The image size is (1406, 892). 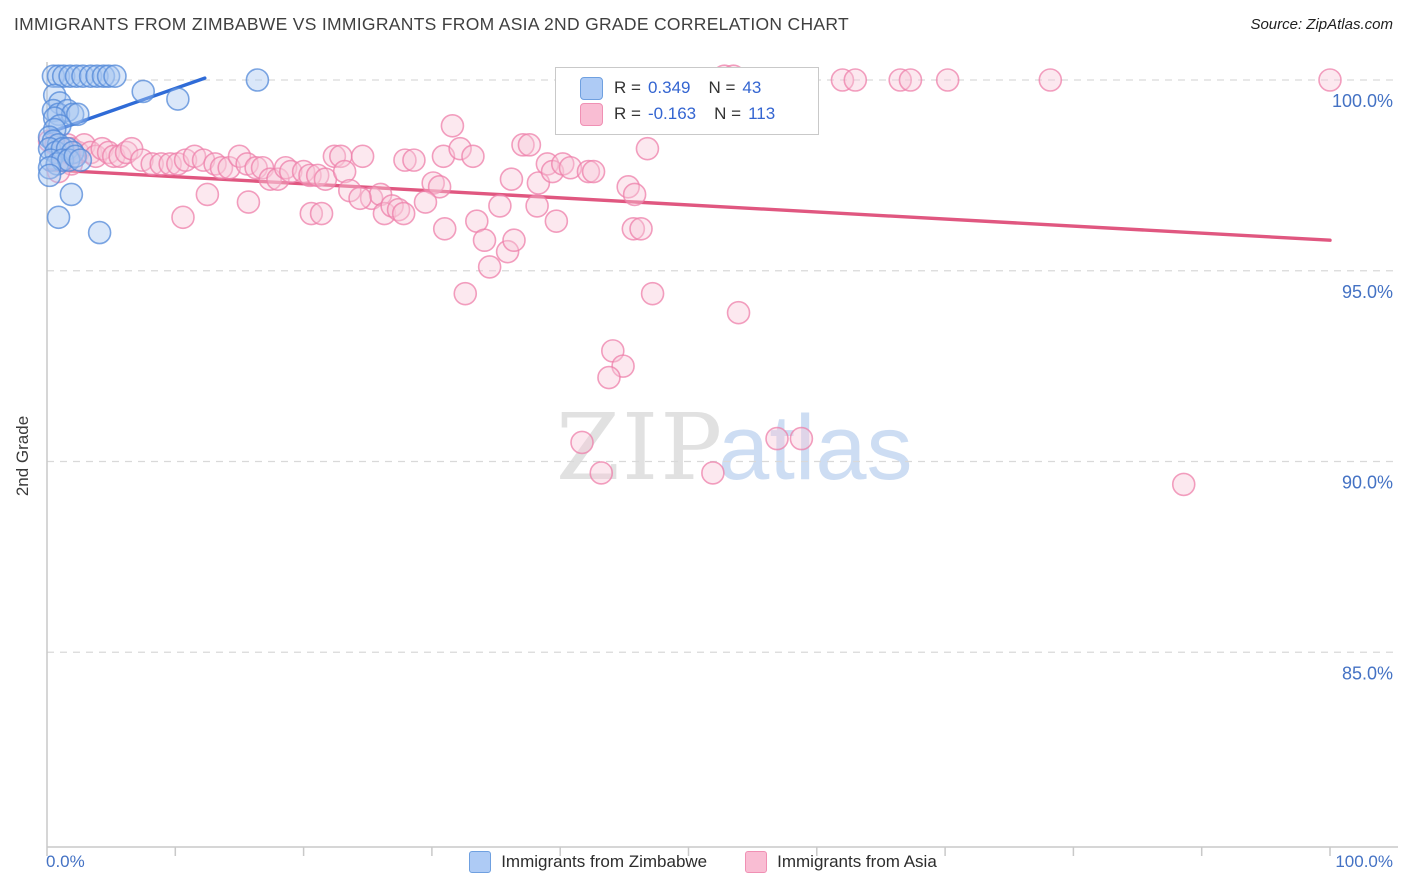 I want to click on y-tick-label: 95.0%, so click(x=1367, y=292).